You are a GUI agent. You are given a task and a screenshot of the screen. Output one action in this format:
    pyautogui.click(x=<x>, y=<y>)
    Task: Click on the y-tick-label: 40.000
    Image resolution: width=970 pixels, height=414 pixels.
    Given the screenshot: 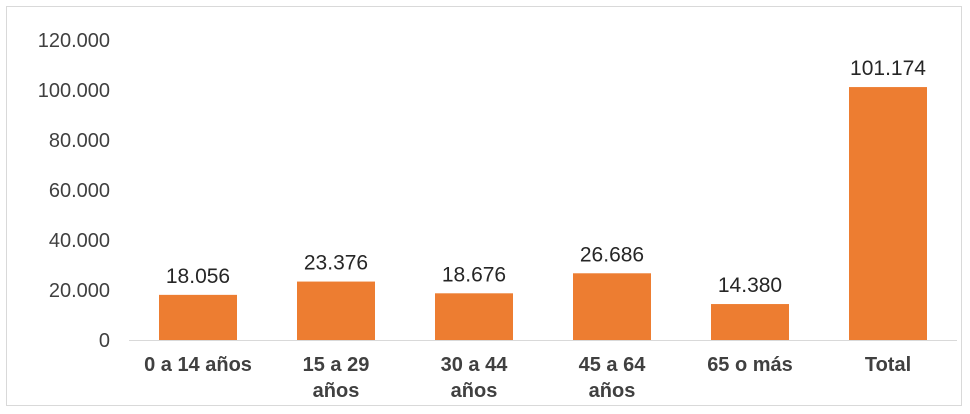 What is the action you would take?
    pyautogui.click(x=79, y=241)
    